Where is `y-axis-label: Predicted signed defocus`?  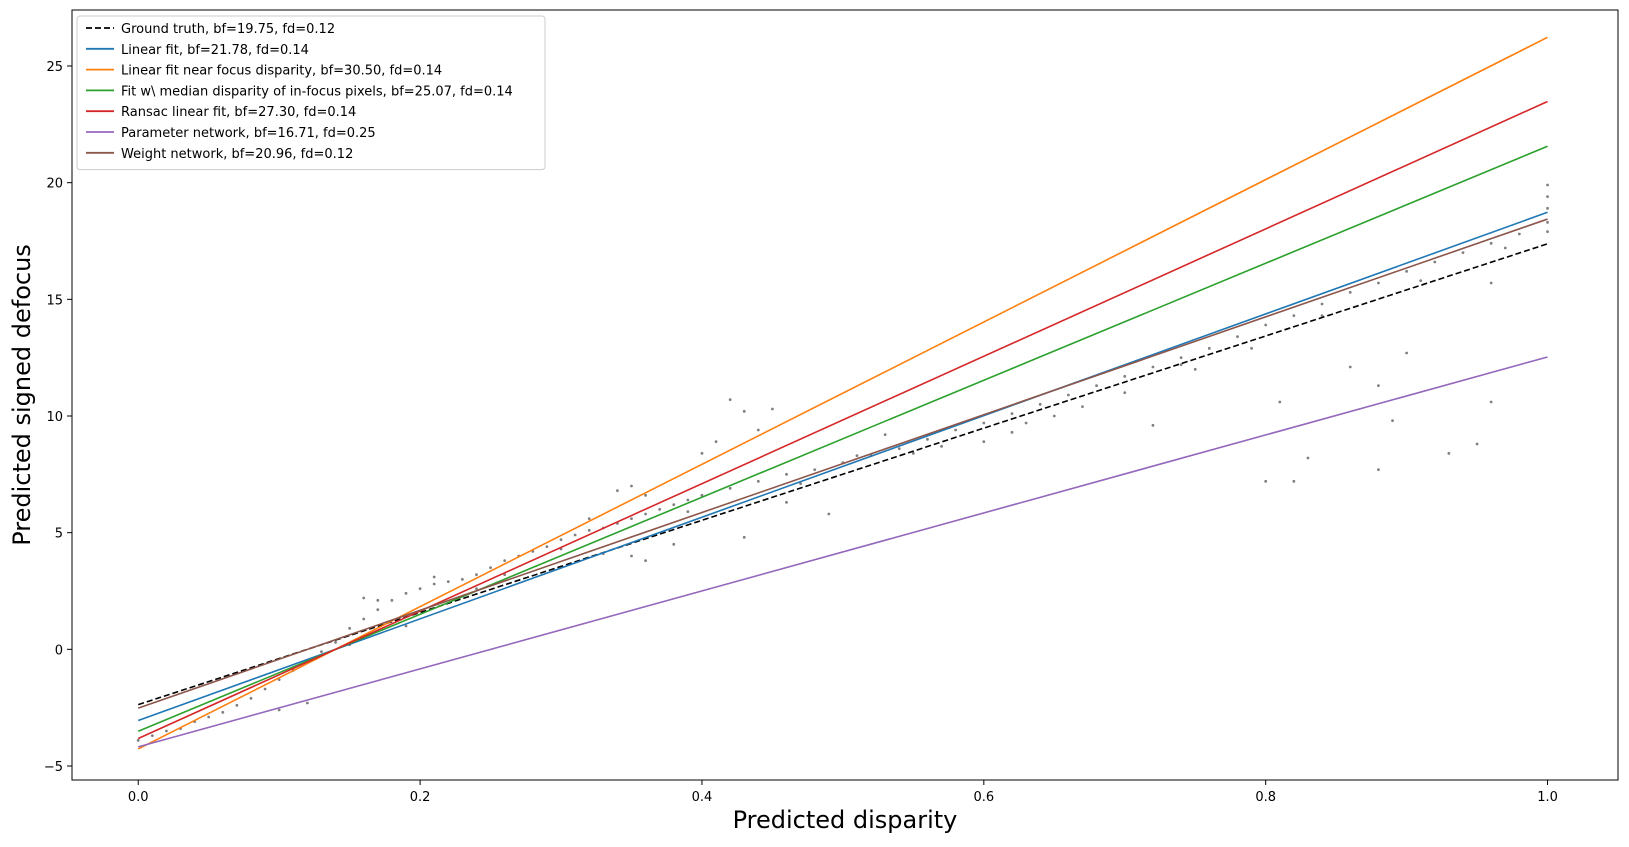
y-axis-label: Predicted signed defocus is located at coordinates (22, 395).